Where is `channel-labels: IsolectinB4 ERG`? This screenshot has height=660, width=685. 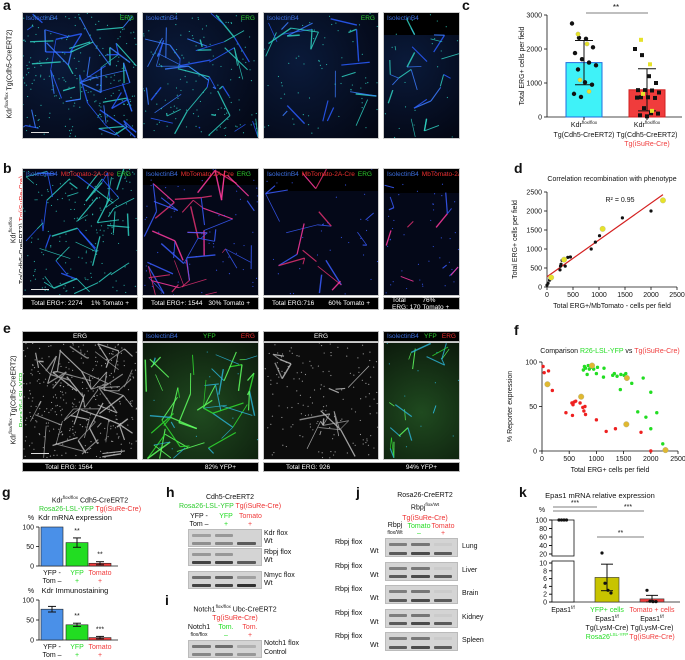 channel-labels: IsolectinB4 ERG is located at coordinates (80, 18).